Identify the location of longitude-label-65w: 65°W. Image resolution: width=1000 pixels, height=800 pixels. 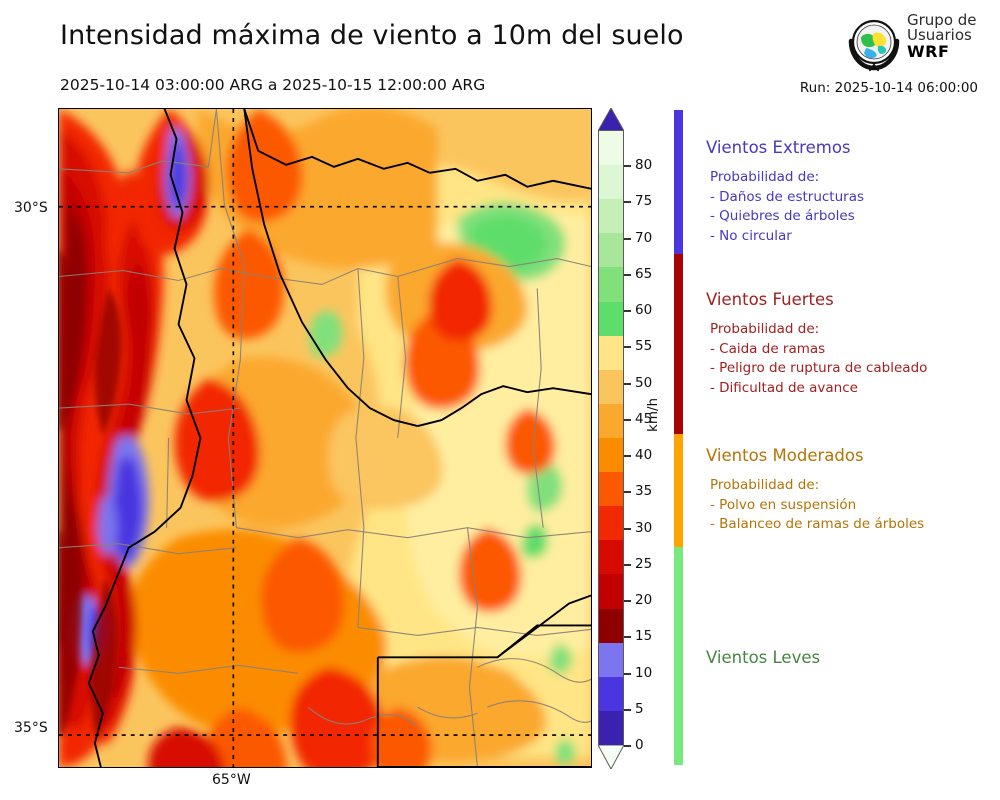
(231, 780).